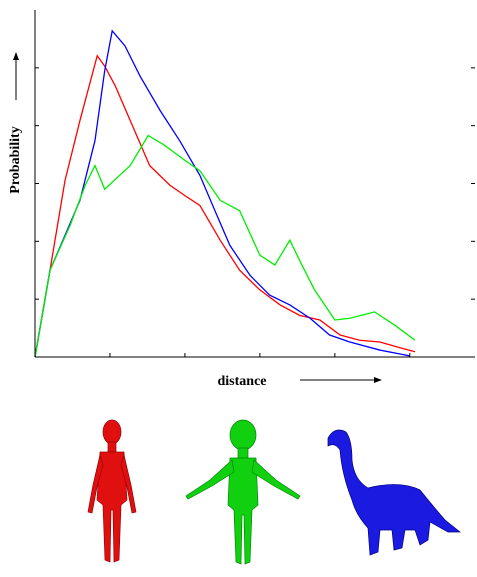  What do you see at coordinates (16, 56) in the screenshot?
I see `y-arrow-head` at bounding box center [16, 56].